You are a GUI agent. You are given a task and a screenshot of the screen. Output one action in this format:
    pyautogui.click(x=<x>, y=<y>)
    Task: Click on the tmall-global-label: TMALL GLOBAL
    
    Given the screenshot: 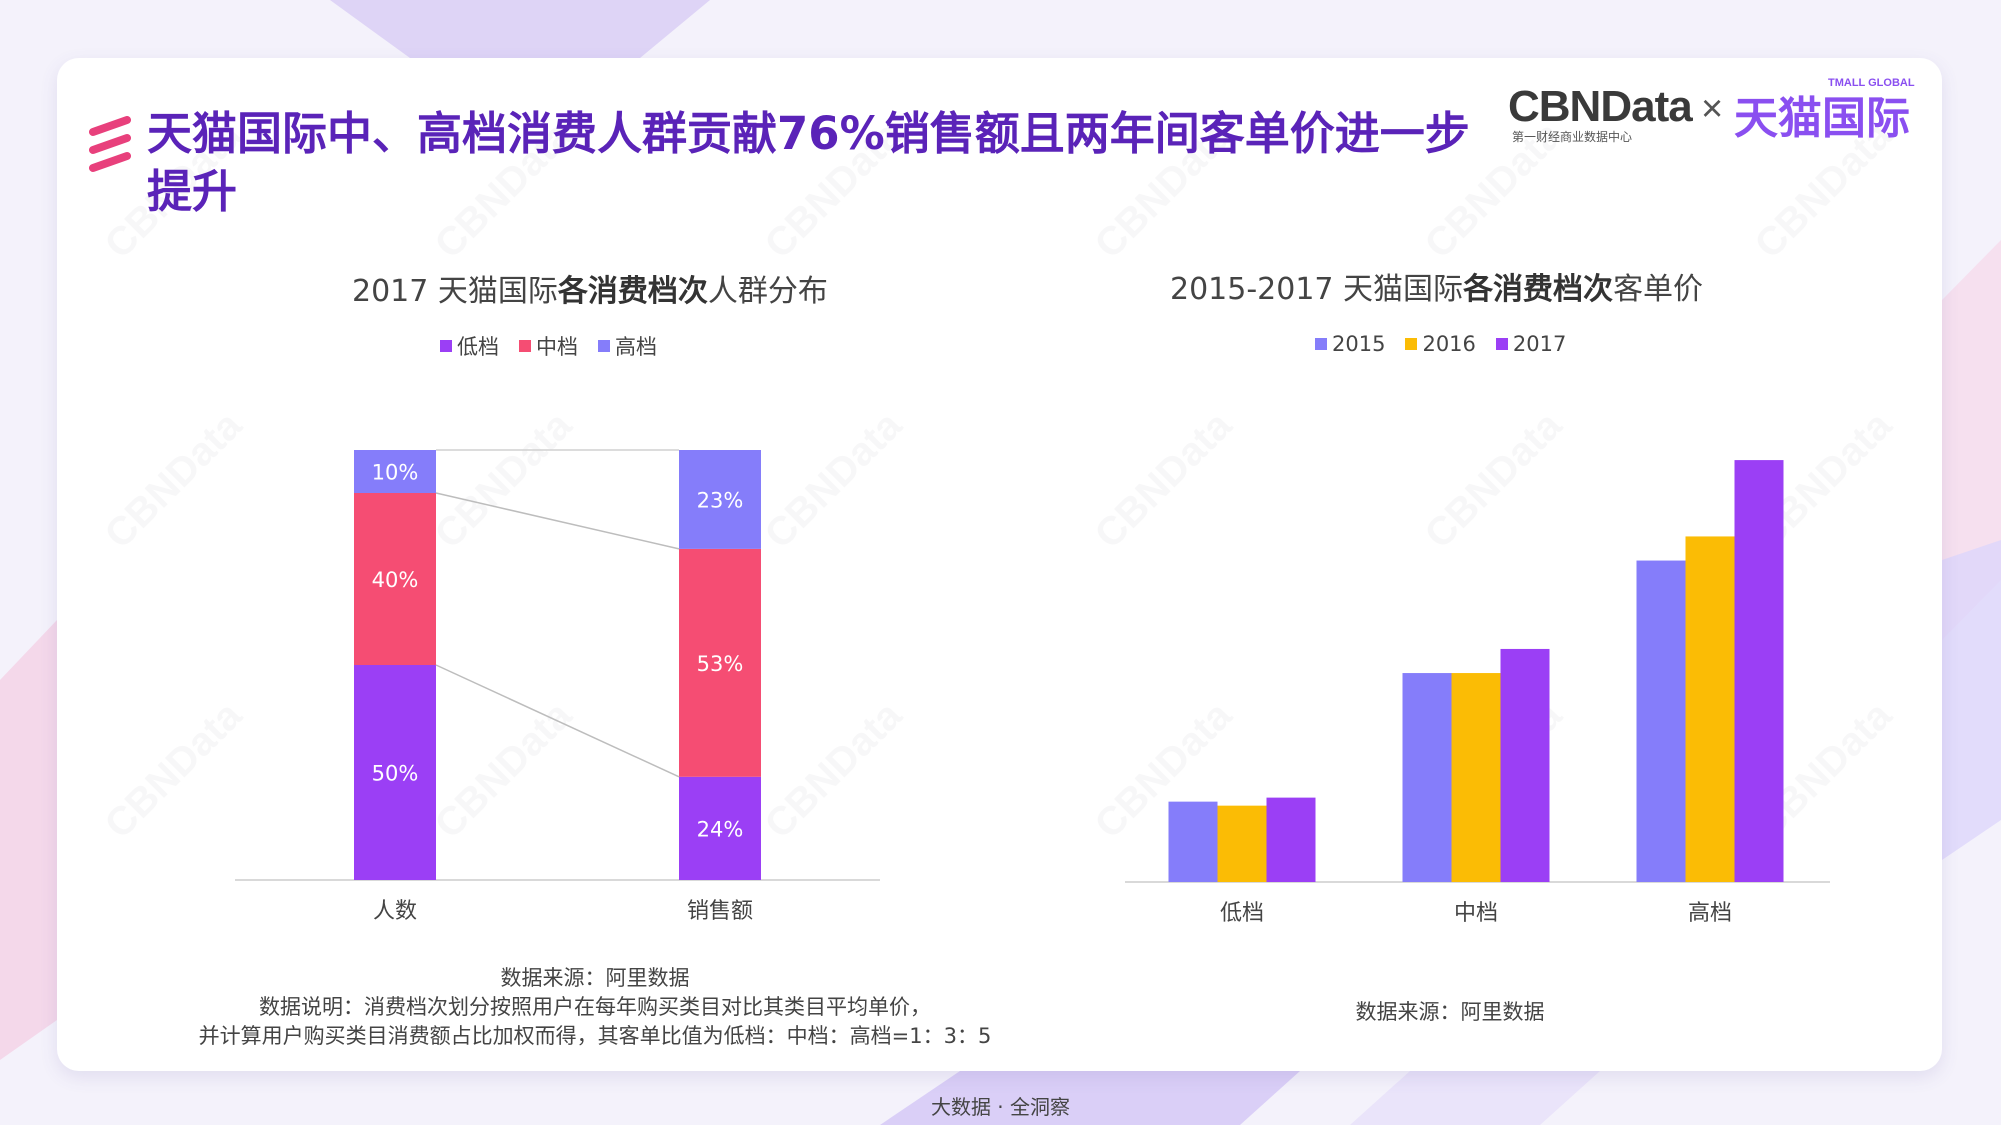 What is the action you would take?
    pyautogui.click(x=1871, y=83)
    